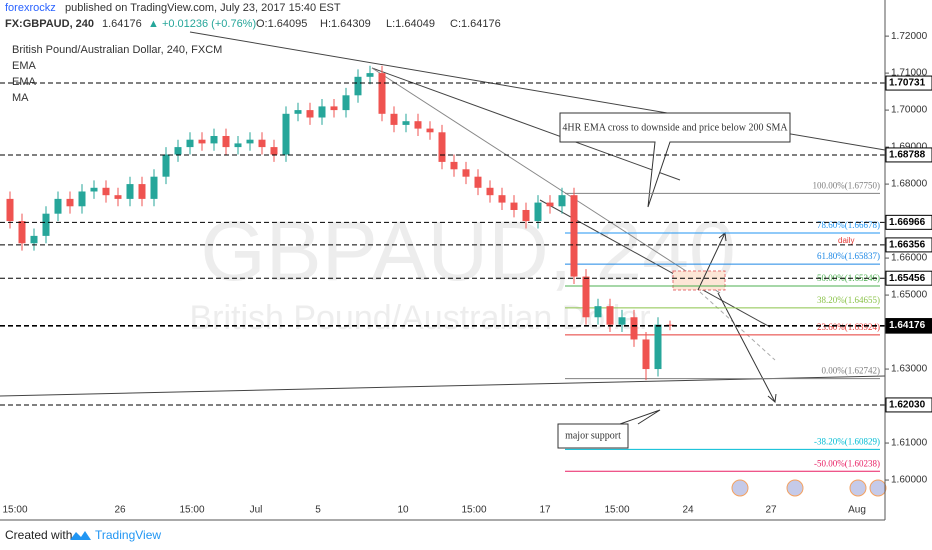  What do you see at coordinates (526, 124) in the screenshot?
I see `trend-line` at bounding box center [526, 124].